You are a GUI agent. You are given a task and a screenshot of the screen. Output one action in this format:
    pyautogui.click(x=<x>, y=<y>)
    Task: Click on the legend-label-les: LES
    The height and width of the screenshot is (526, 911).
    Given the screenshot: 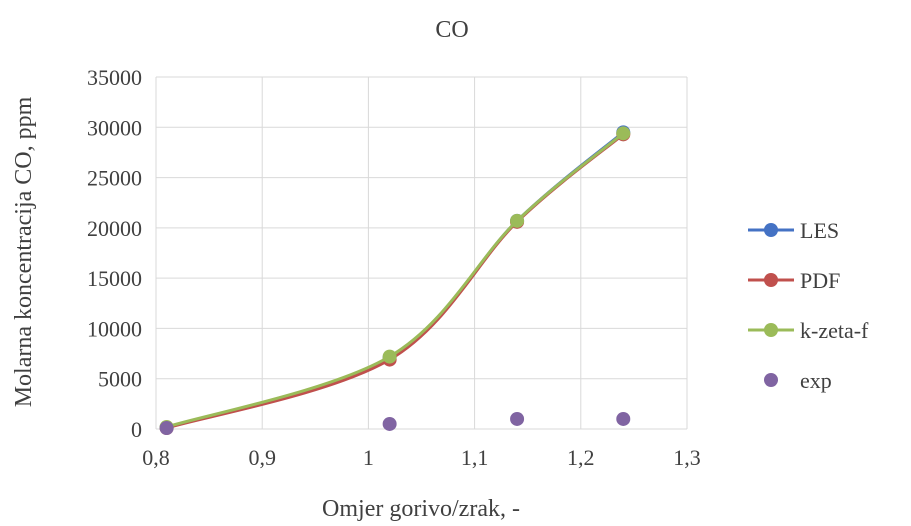 What is the action you would take?
    pyautogui.click(x=819, y=230)
    